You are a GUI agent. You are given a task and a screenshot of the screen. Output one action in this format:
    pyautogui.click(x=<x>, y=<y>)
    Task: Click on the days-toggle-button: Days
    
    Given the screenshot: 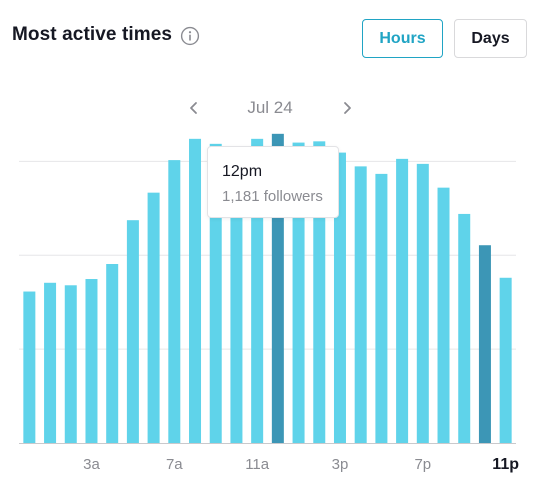 What is the action you would take?
    pyautogui.click(x=490, y=38)
    